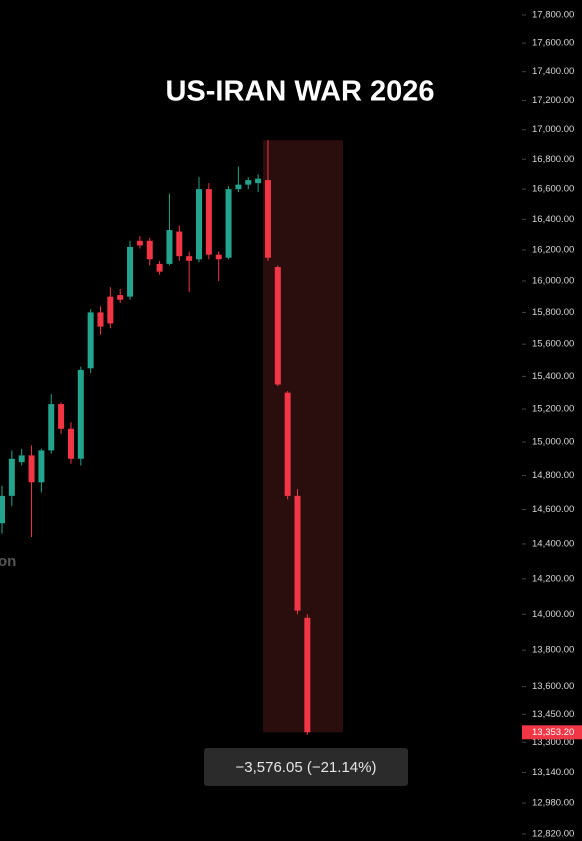 The height and width of the screenshot is (841, 582). What do you see at coordinates (299, 92) in the screenshot?
I see `chart-title: US-IRAN WAR 2026` at bounding box center [299, 92].